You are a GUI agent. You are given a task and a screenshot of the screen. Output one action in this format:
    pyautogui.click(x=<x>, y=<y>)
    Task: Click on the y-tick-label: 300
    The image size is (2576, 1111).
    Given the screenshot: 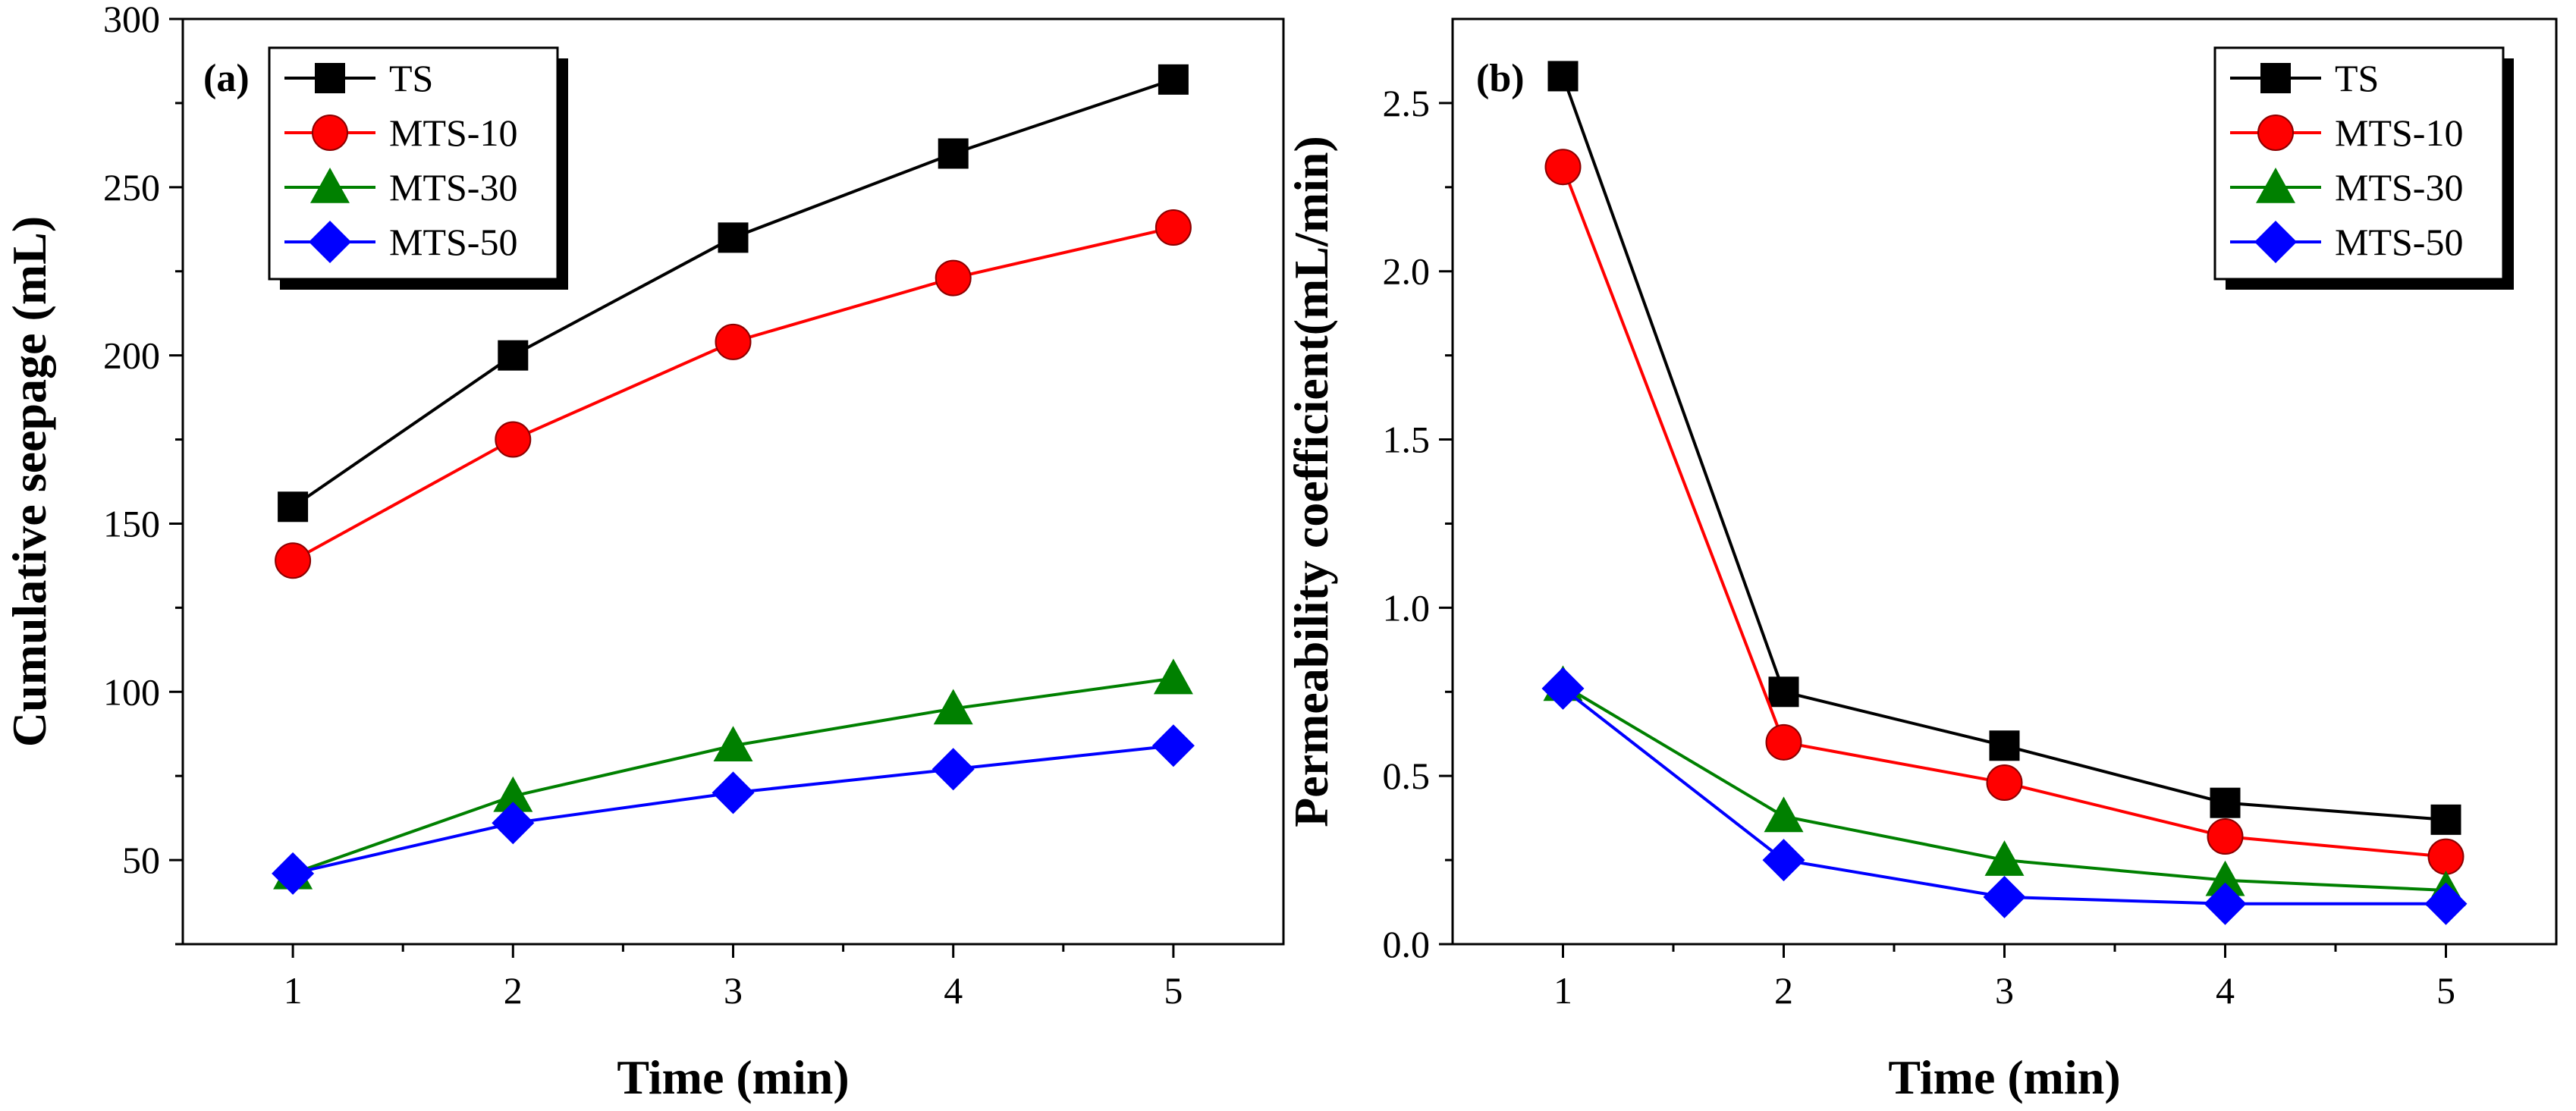 What is the action you would take?
    pyautogui.click(x=131, y=20)
    